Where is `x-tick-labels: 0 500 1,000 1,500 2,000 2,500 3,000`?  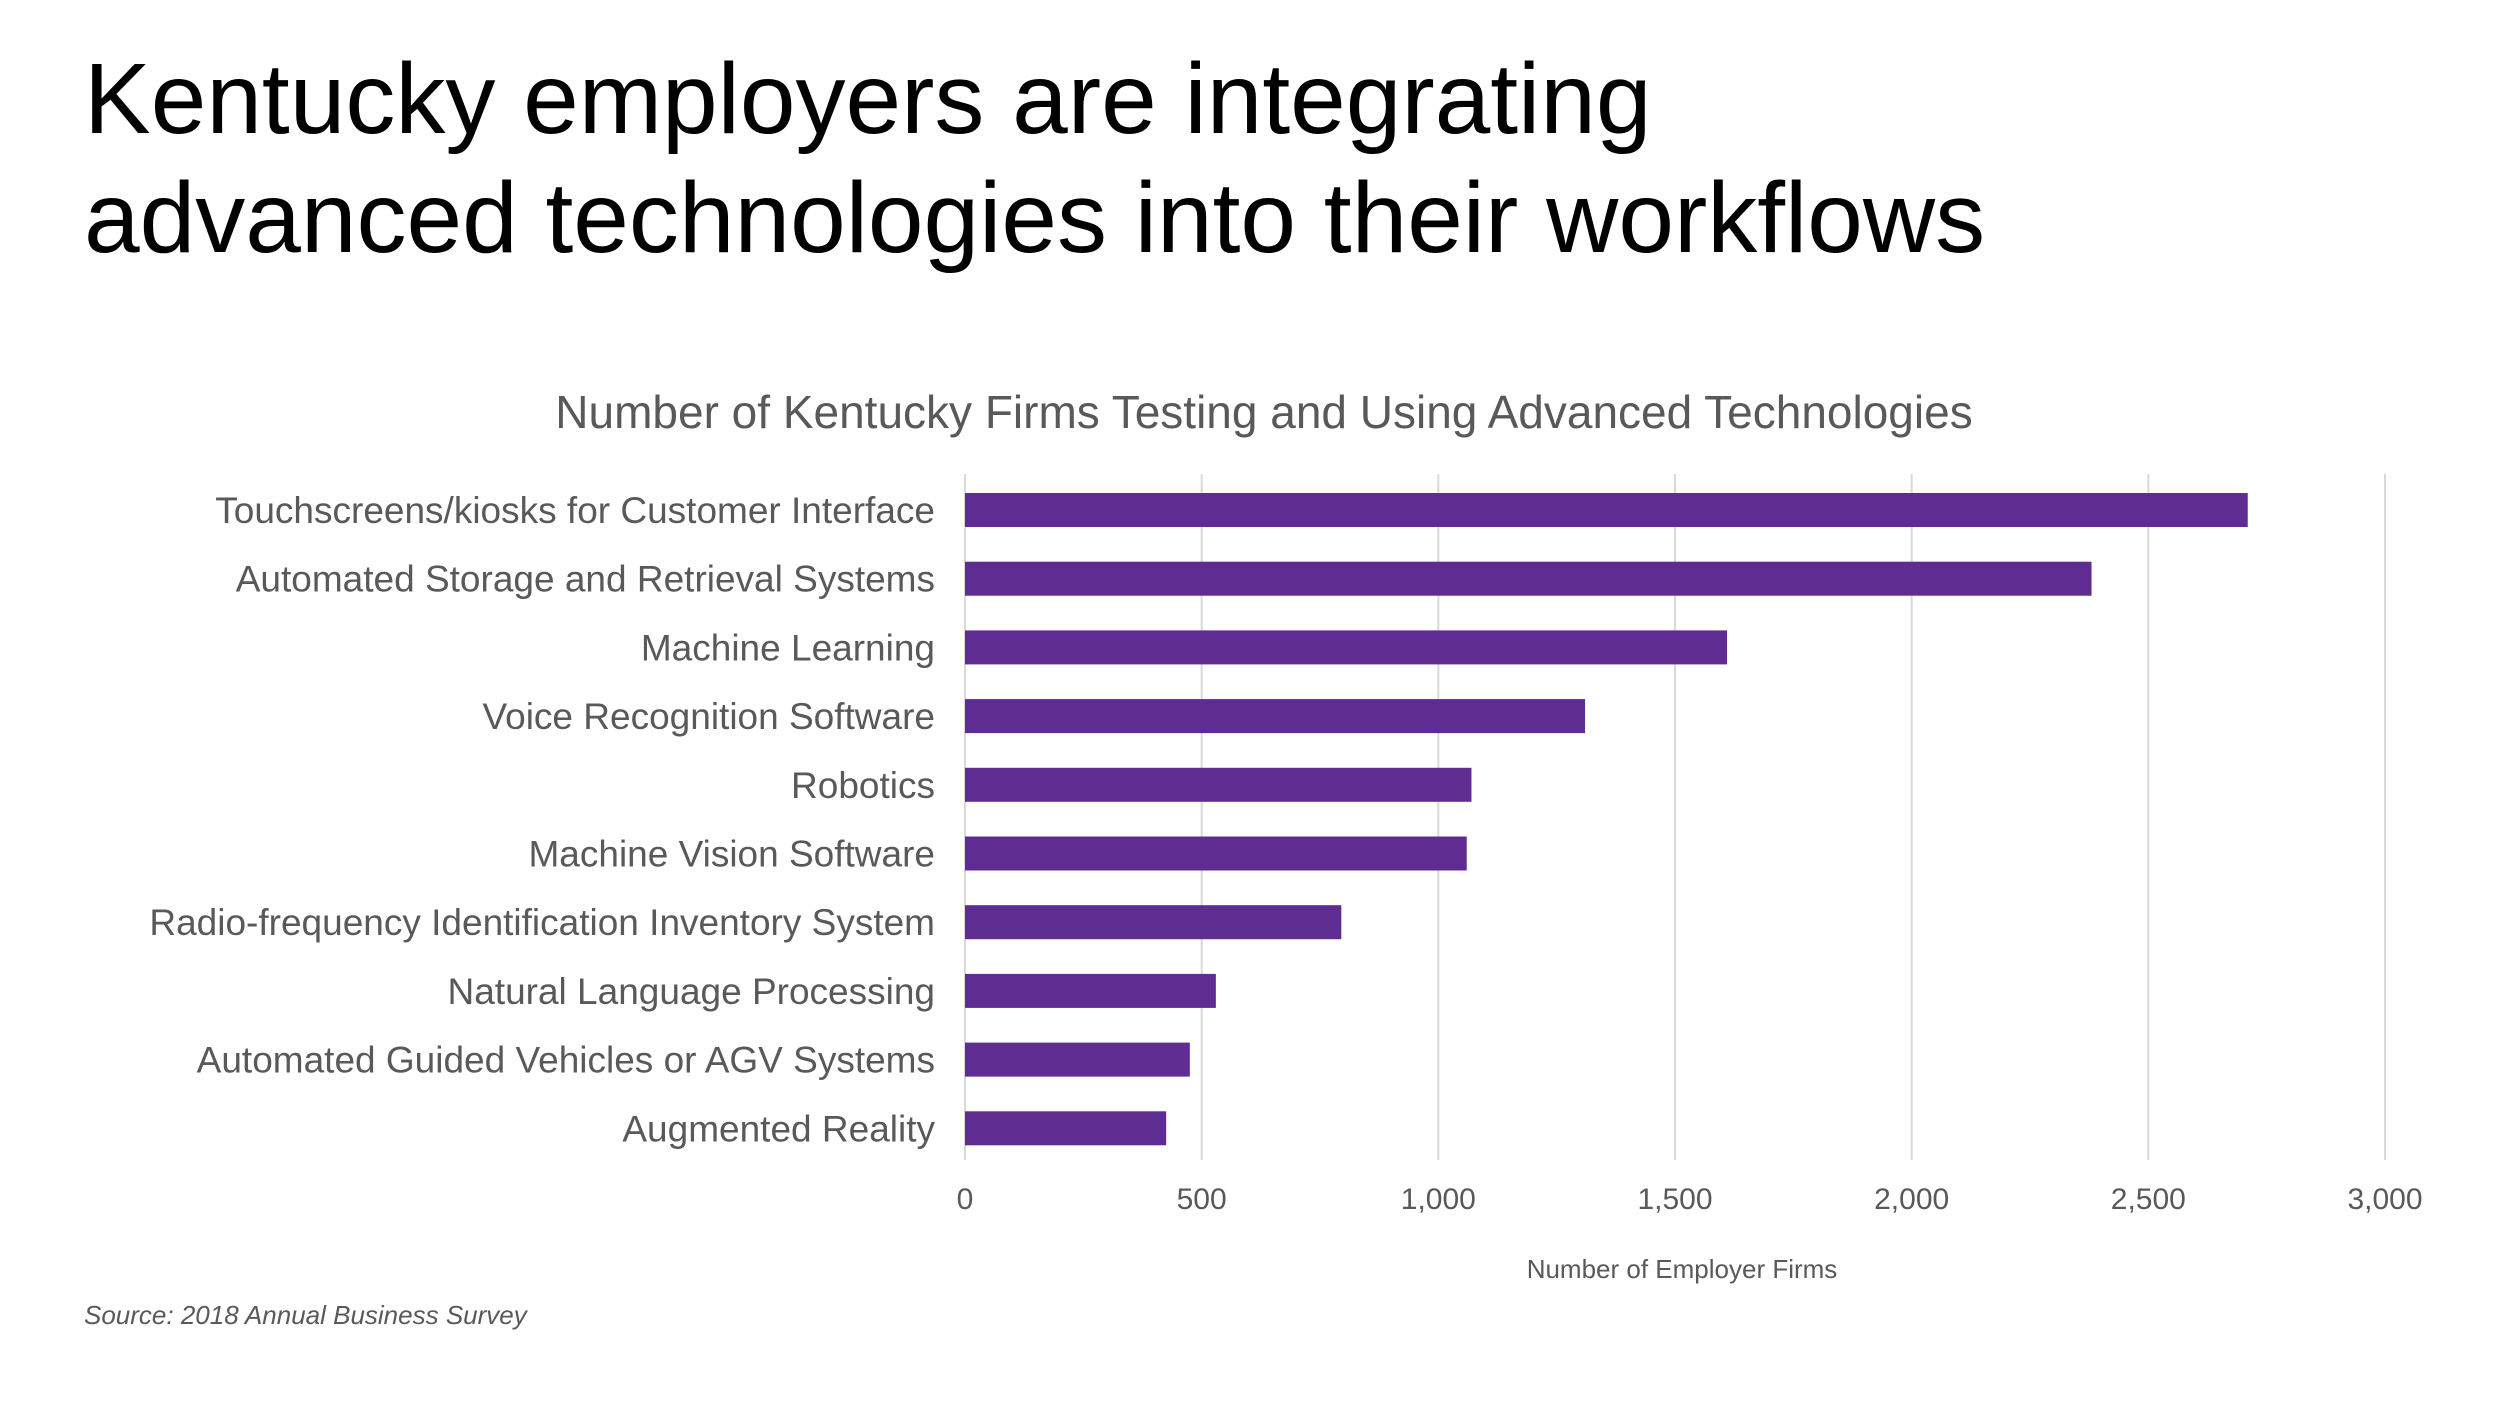 x-tick-labels: 0 500 1,000 1,500 2,000 2,500 3,000 is located at coordinates (1690, 1199).